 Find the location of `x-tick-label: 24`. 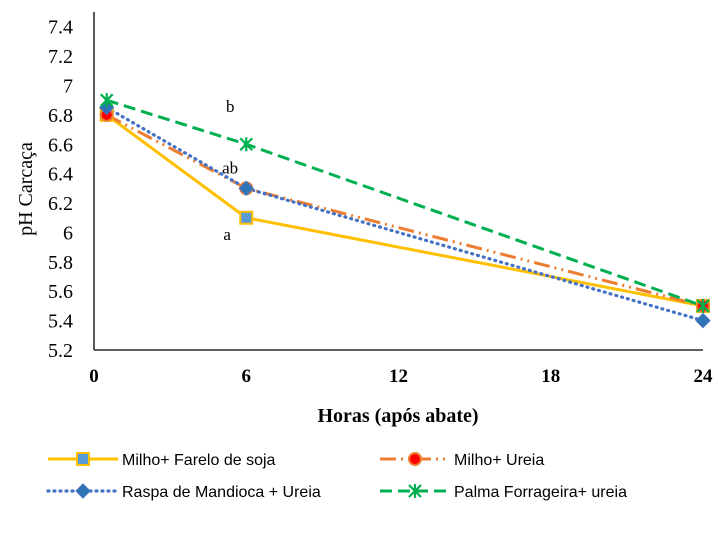

x-tick-label: 24 is located at coordinates (704, 376).